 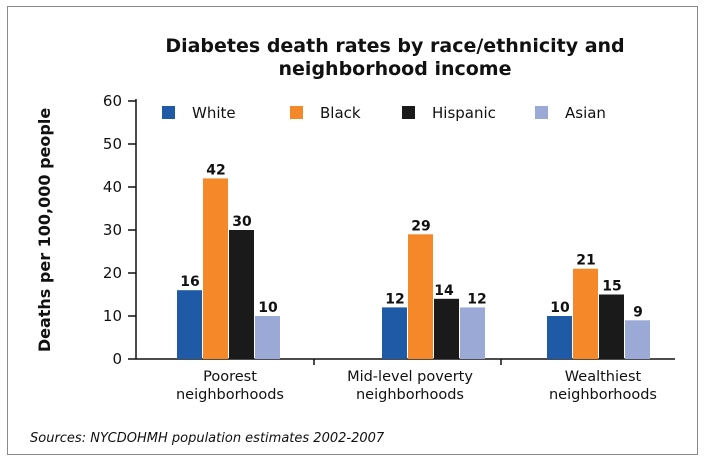 What do you see at coordinates (168, 112) in the screenshot?
I see `legend-swatch-white` at bounding box center [168, 112].